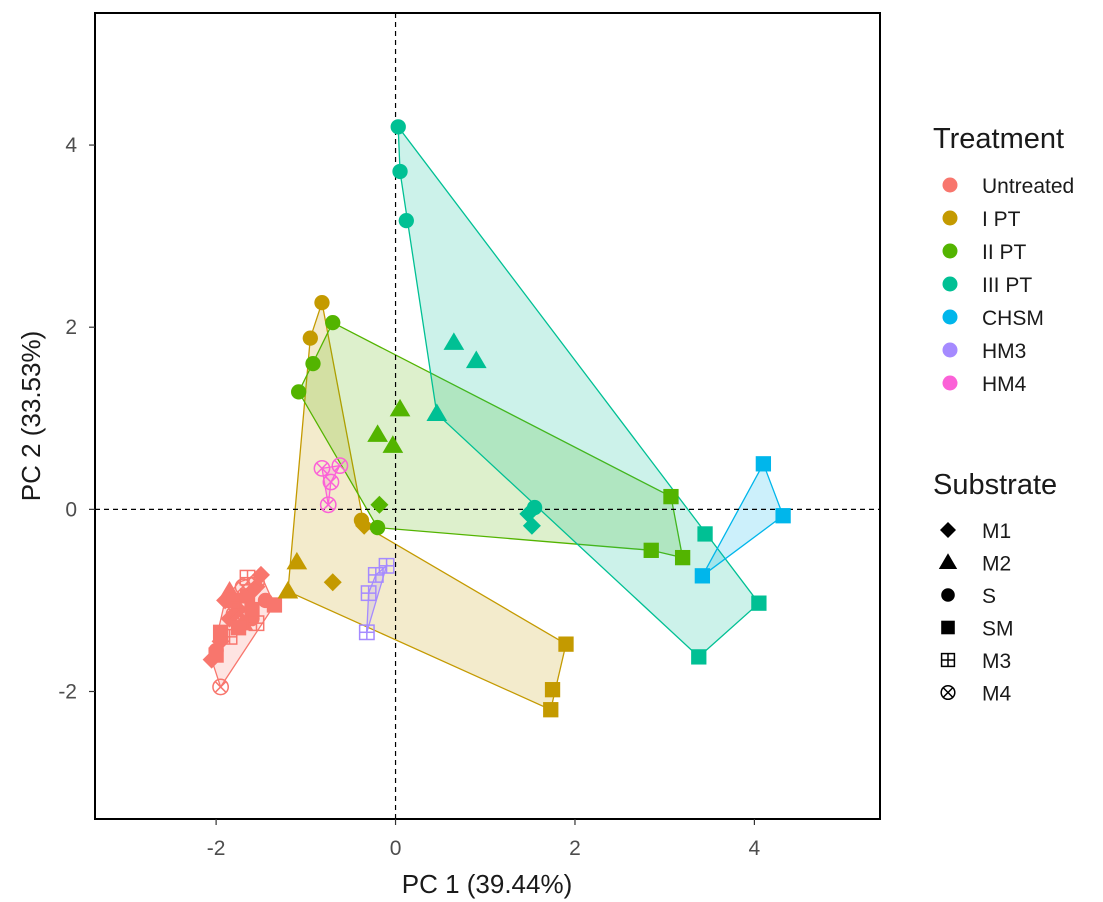  What do you see at coordinates (67, 691) in the screenshot?
I see `y-tick-label: -2` at bounding box center [67, 691].